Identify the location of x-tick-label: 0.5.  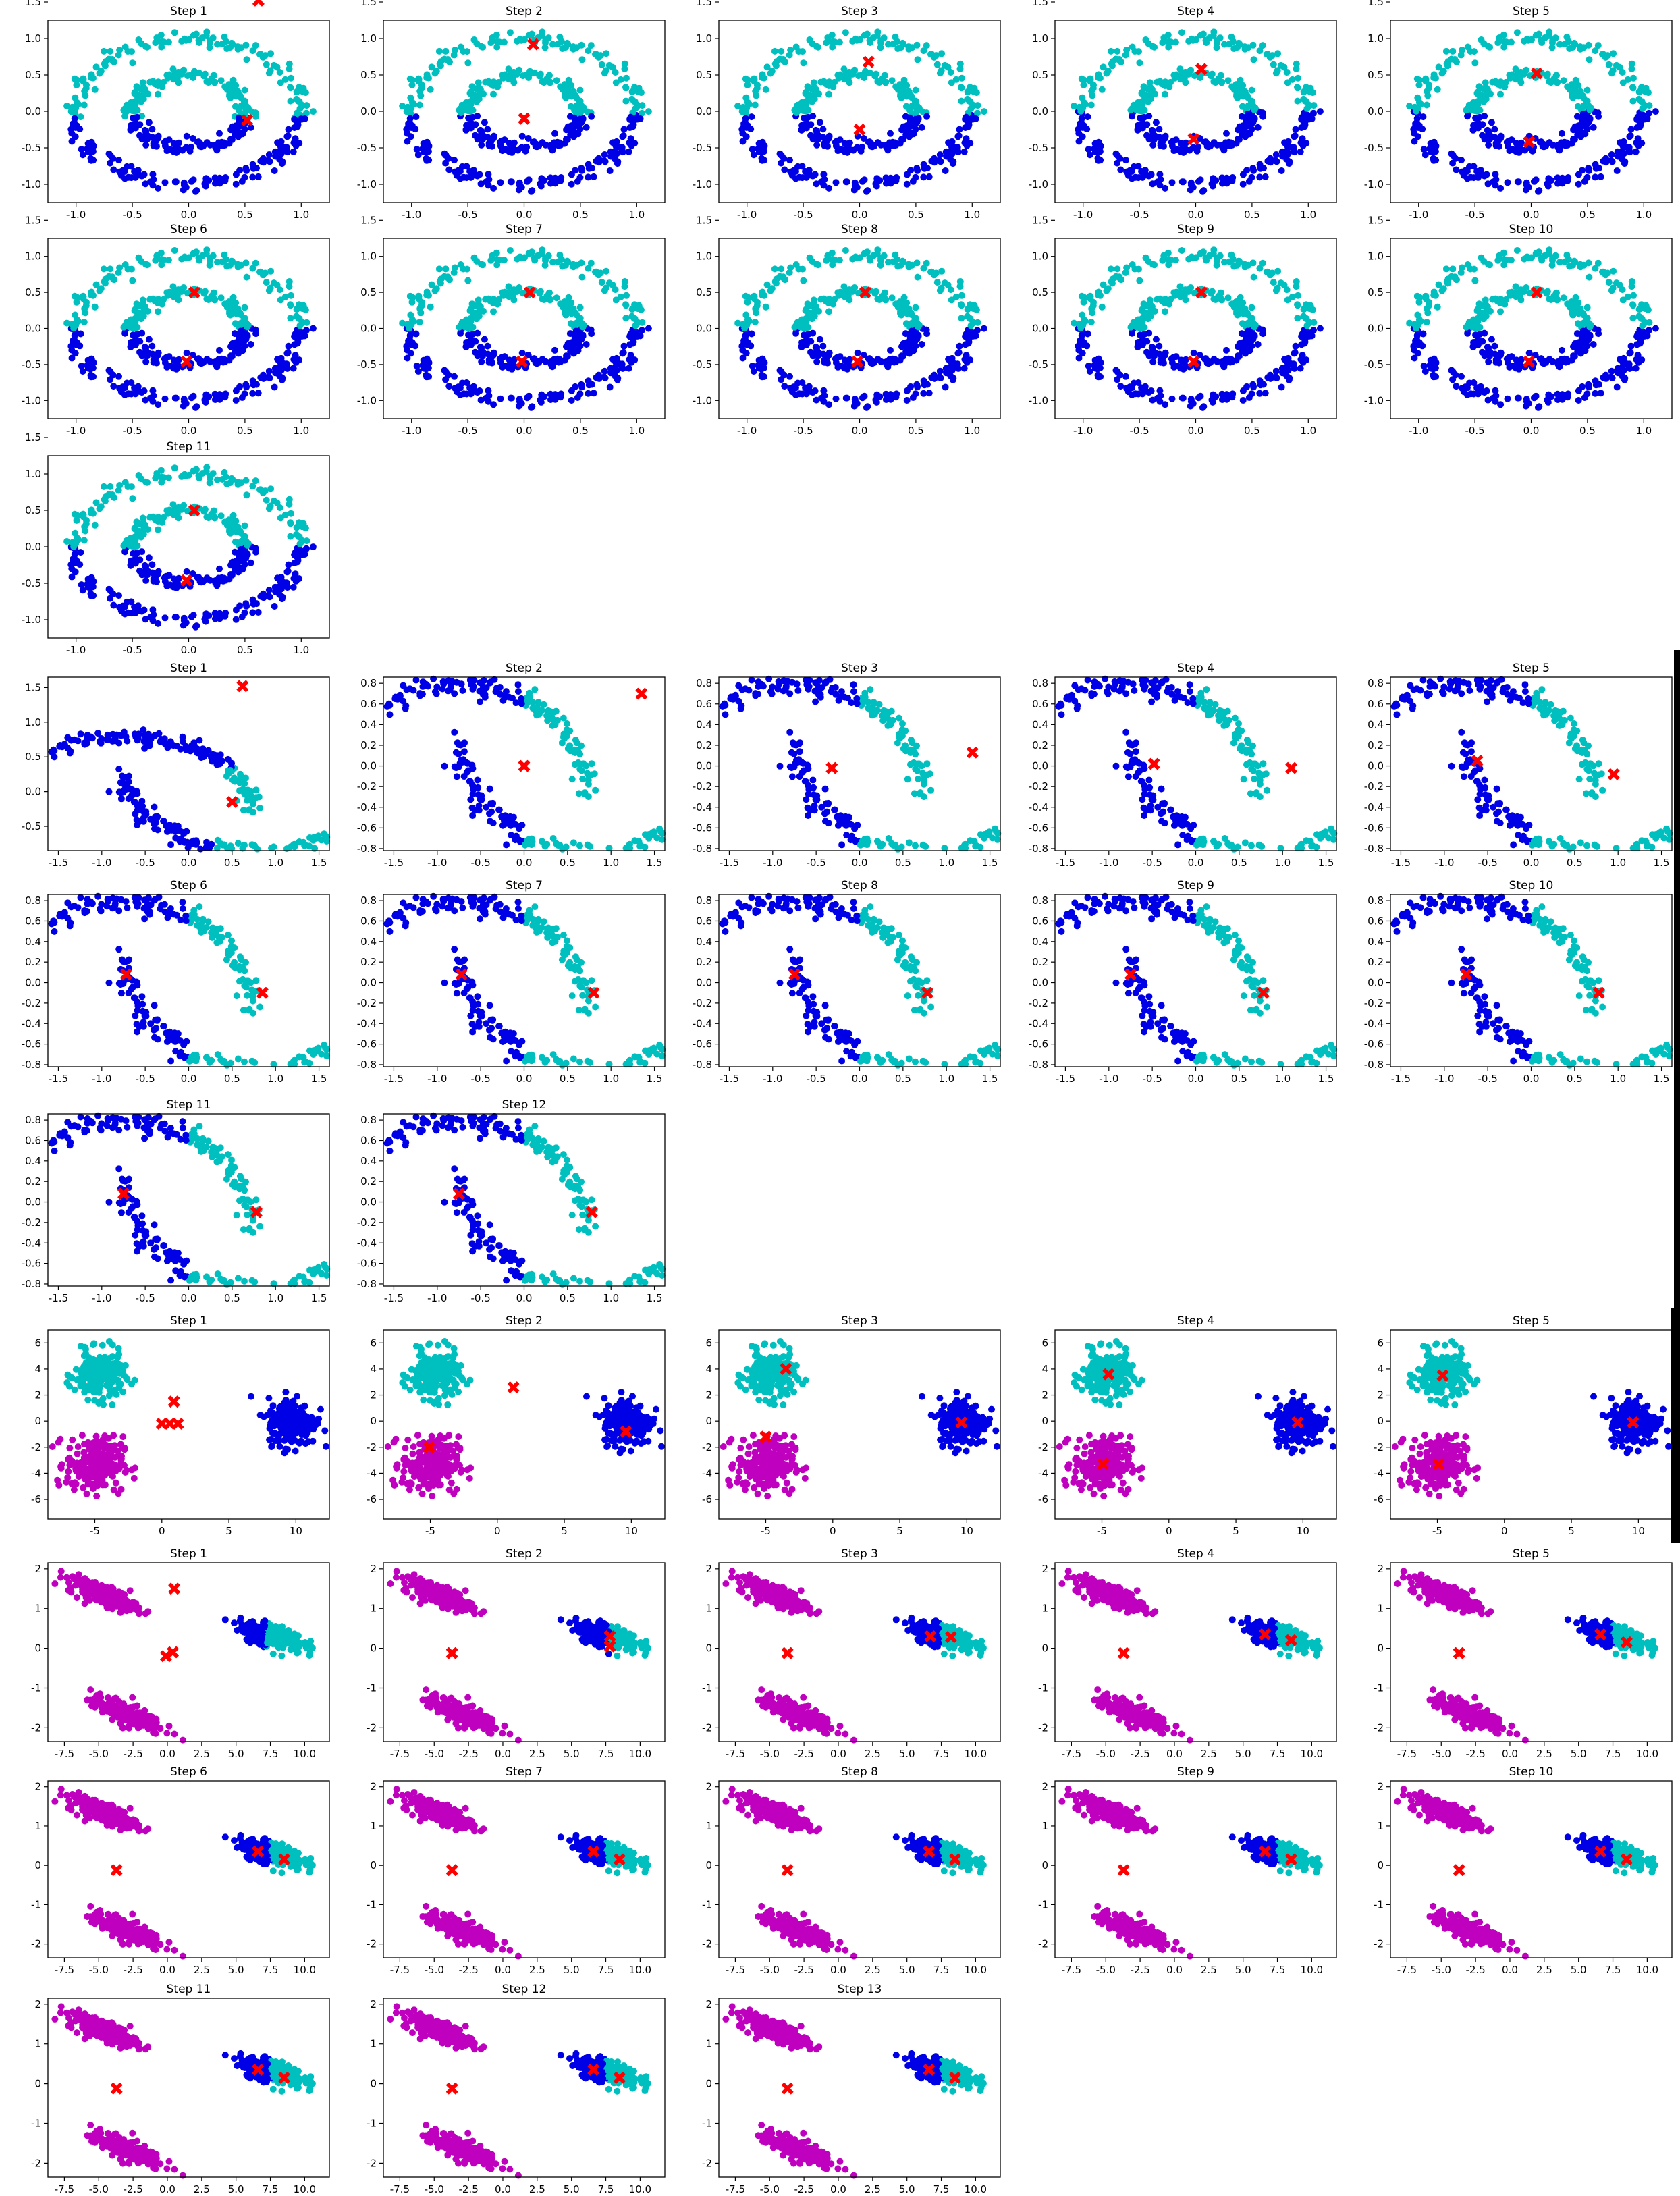
(580, 215).